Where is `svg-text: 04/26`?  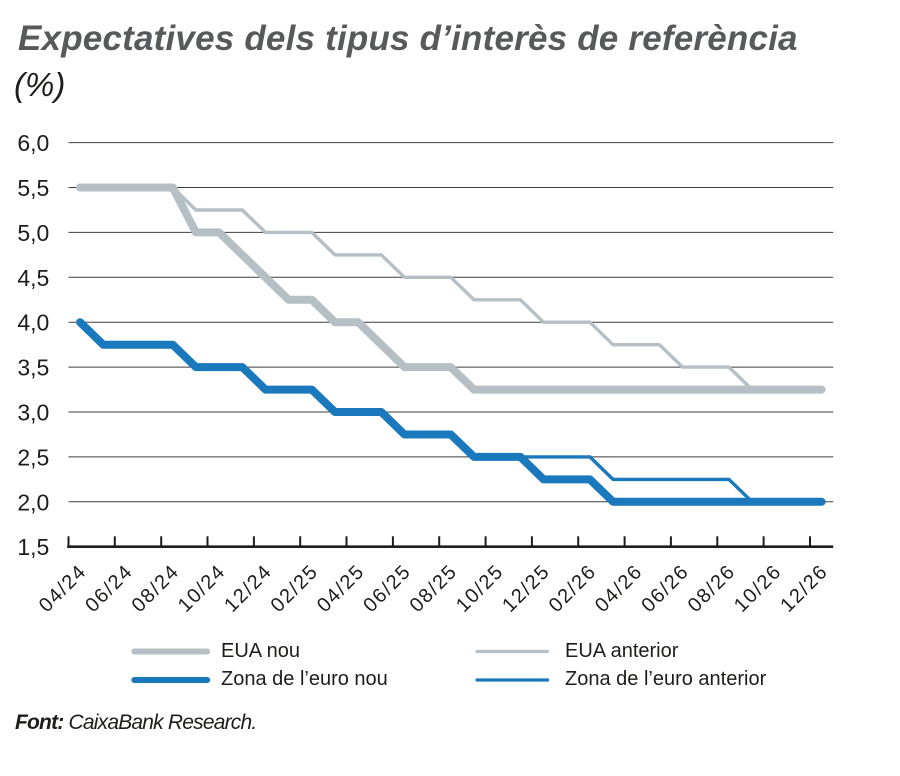
svg-text: 04/26 is located at coordinates (619, 588).